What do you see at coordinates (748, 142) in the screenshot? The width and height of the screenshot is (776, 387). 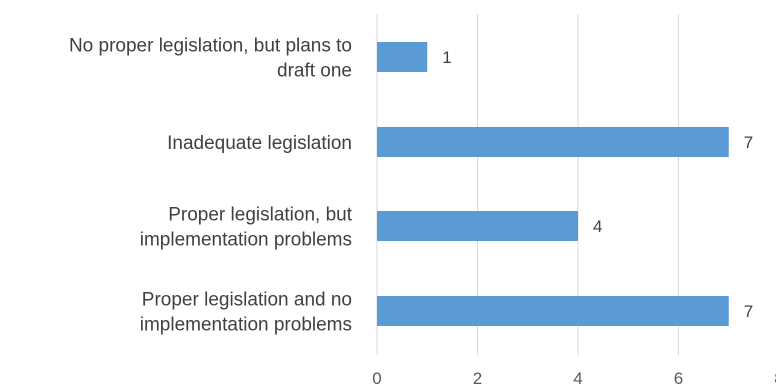 I see `data-label-2: 7` at bounding box center [748, 142].